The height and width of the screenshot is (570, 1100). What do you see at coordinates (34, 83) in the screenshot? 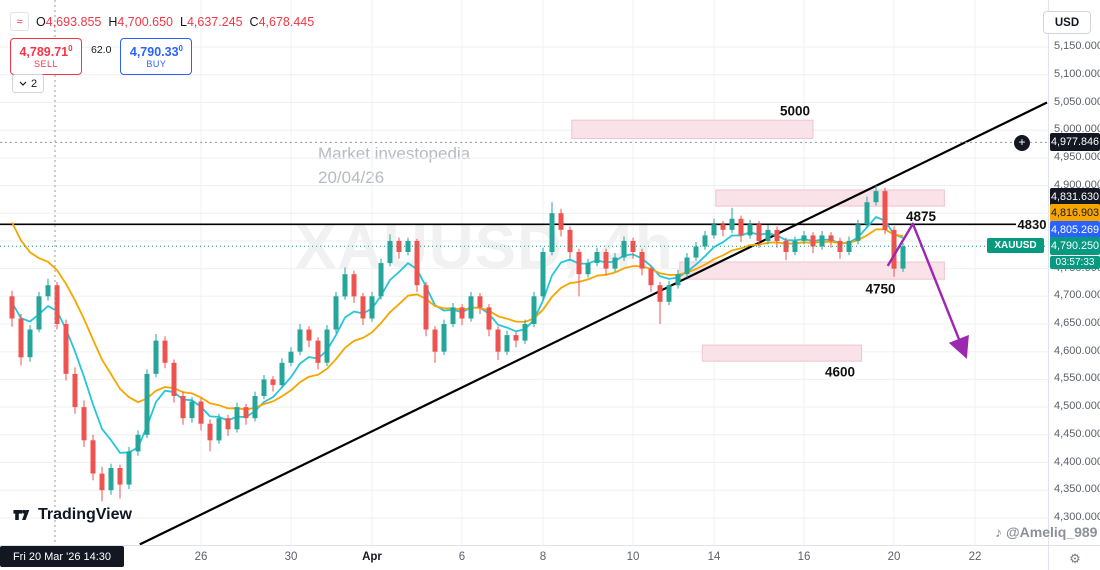
I see `objects-count: 2` at bounding box center [34, 83].